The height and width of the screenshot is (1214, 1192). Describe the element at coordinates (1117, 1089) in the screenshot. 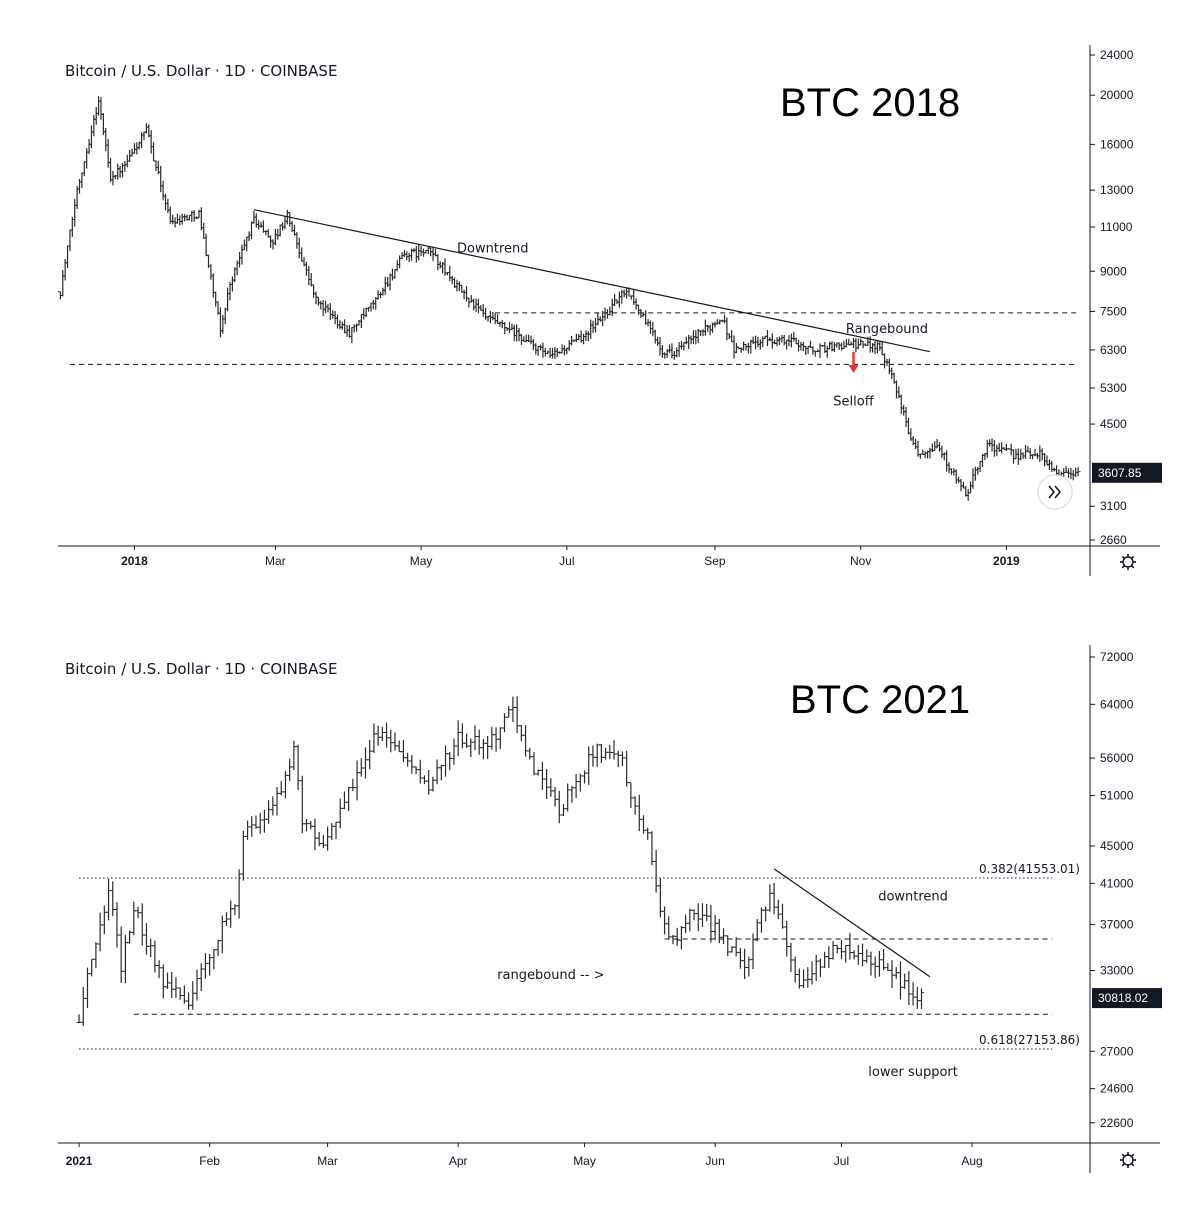

I see `y-tick-label: 24600` at that location.